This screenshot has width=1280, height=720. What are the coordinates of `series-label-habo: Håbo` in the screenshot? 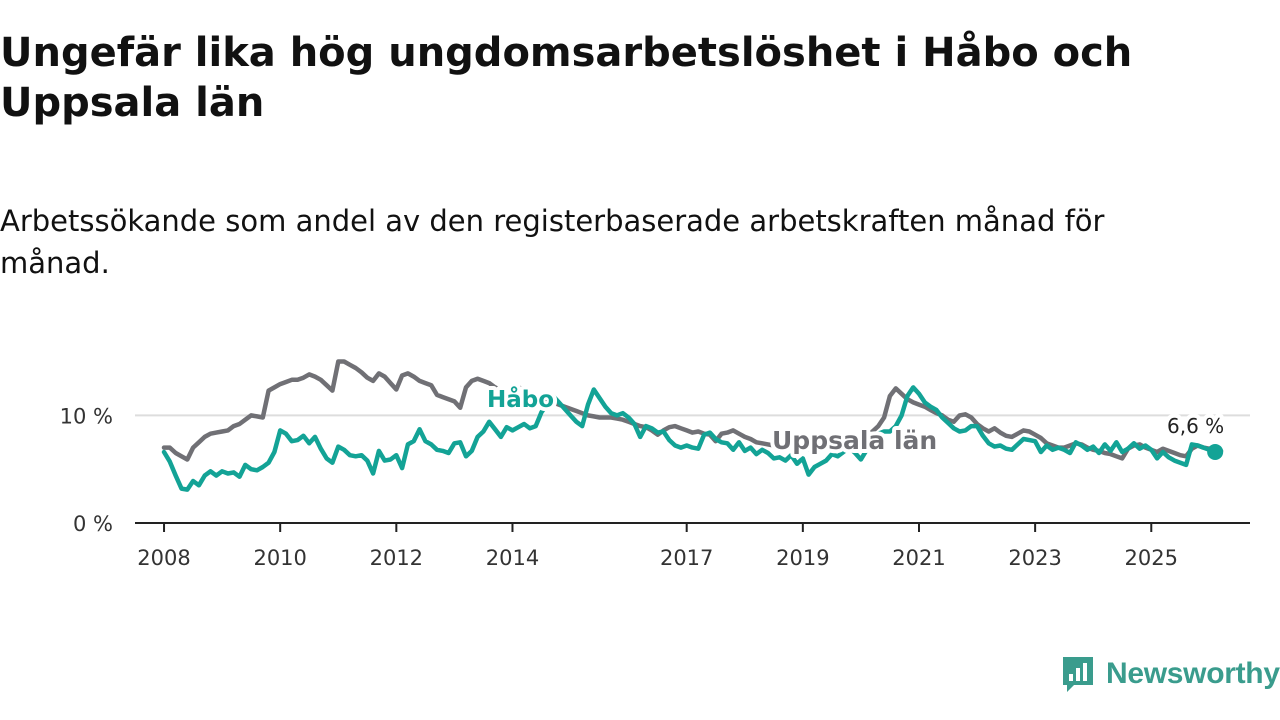 It's located at (520, 399).